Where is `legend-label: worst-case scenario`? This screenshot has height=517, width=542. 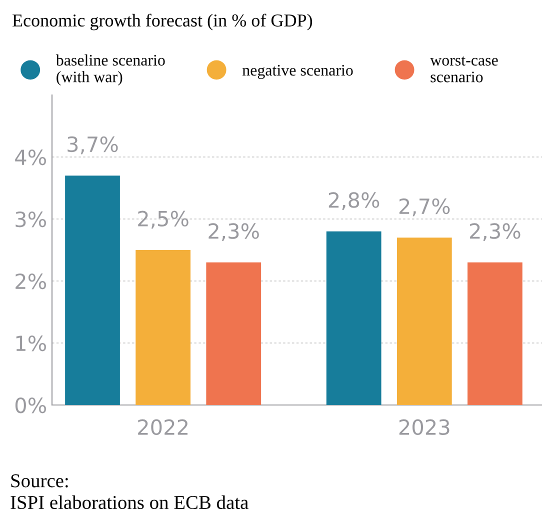
legend-label: worst-case scenario is located at coordinates (464, 69).